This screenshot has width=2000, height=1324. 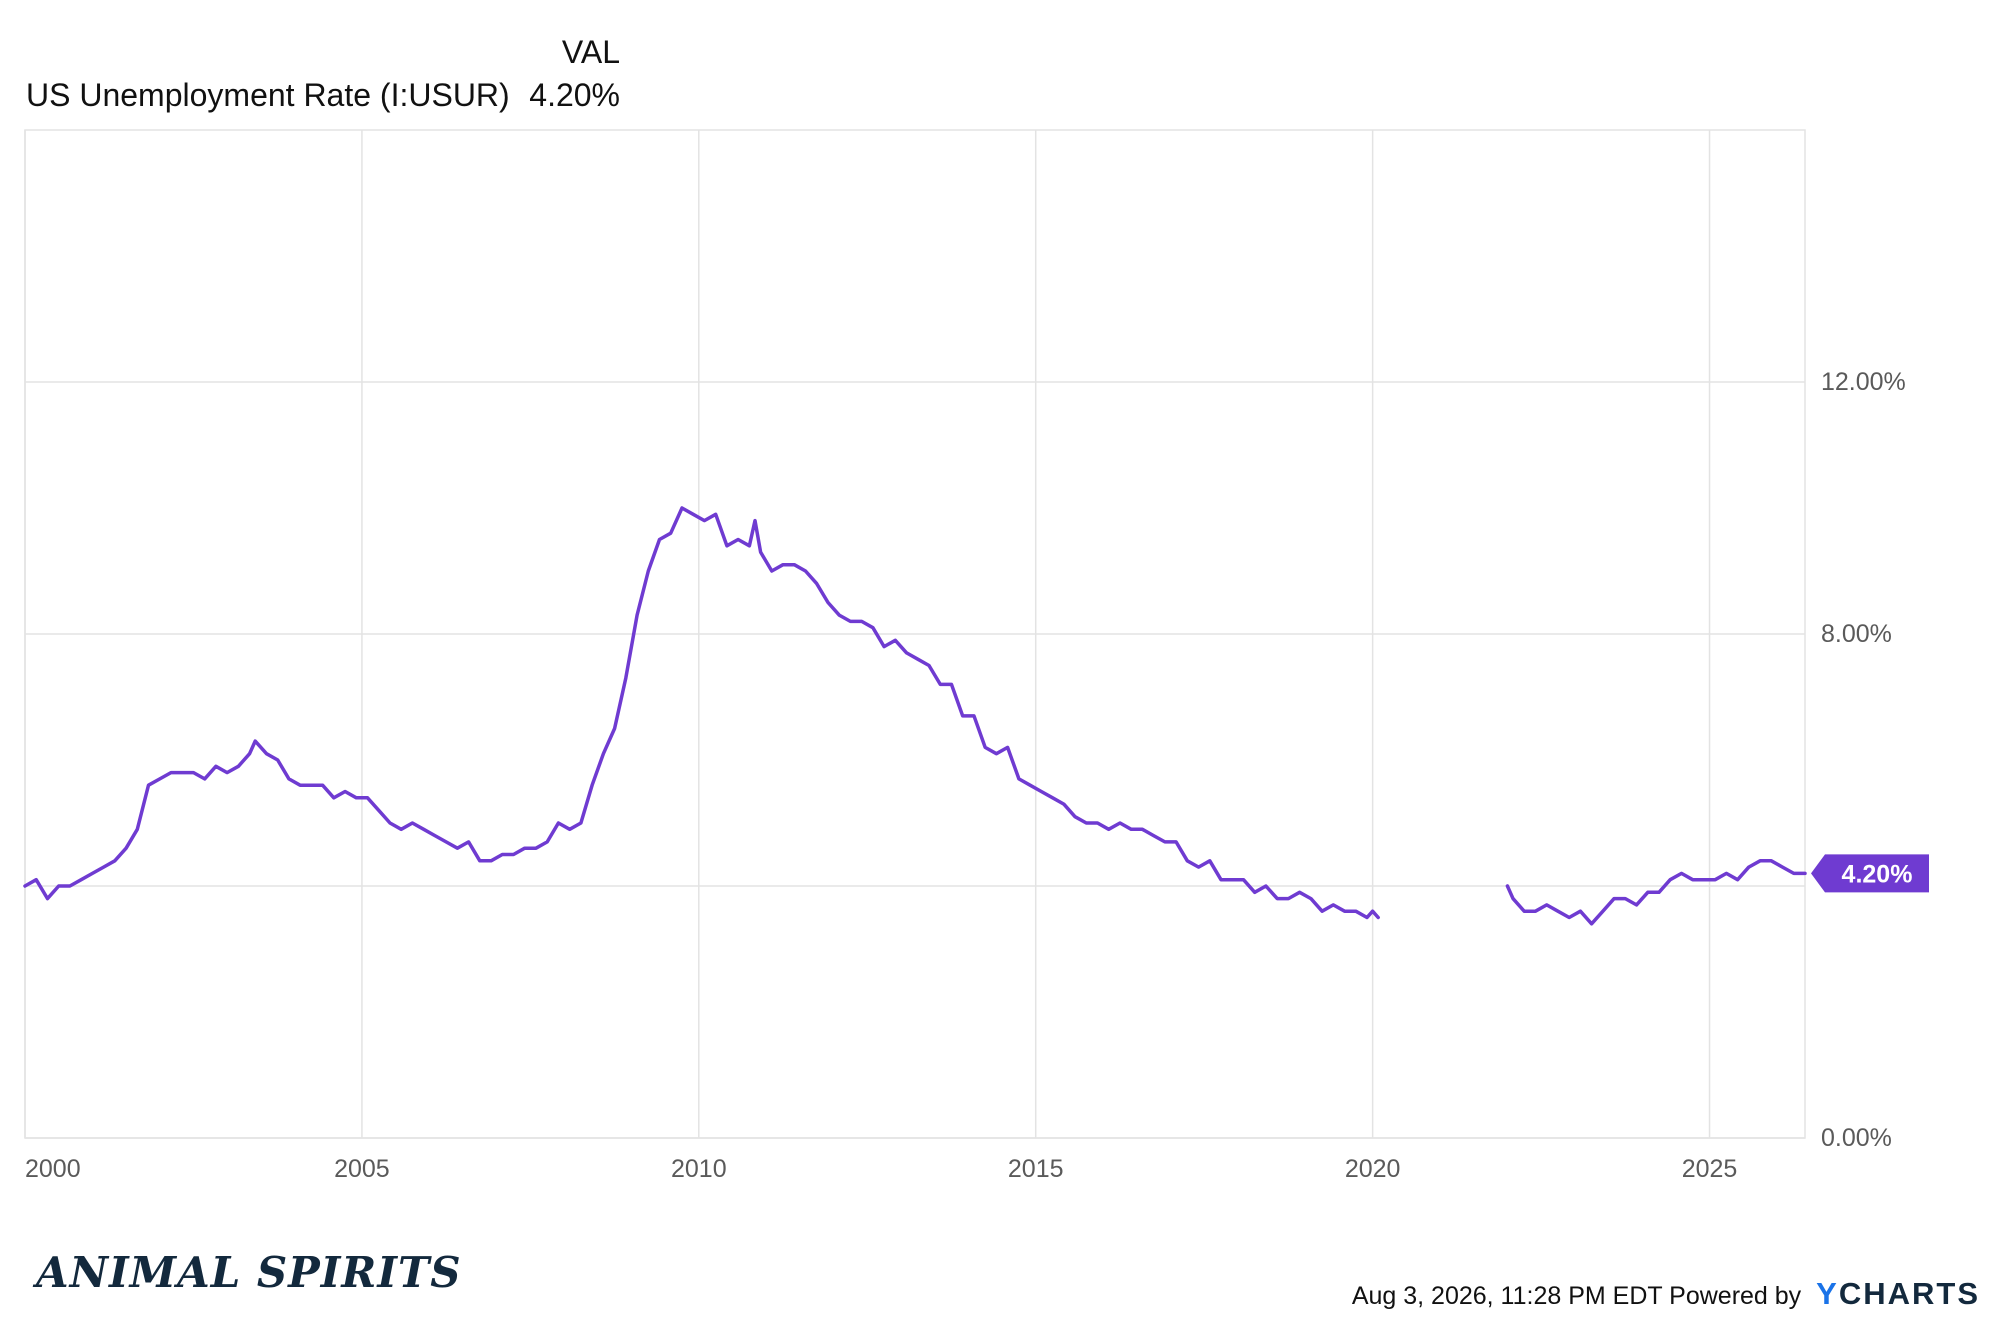 I want to click on ycharts-logo-rest: CHARTS, so click(x=1909, y=1293).